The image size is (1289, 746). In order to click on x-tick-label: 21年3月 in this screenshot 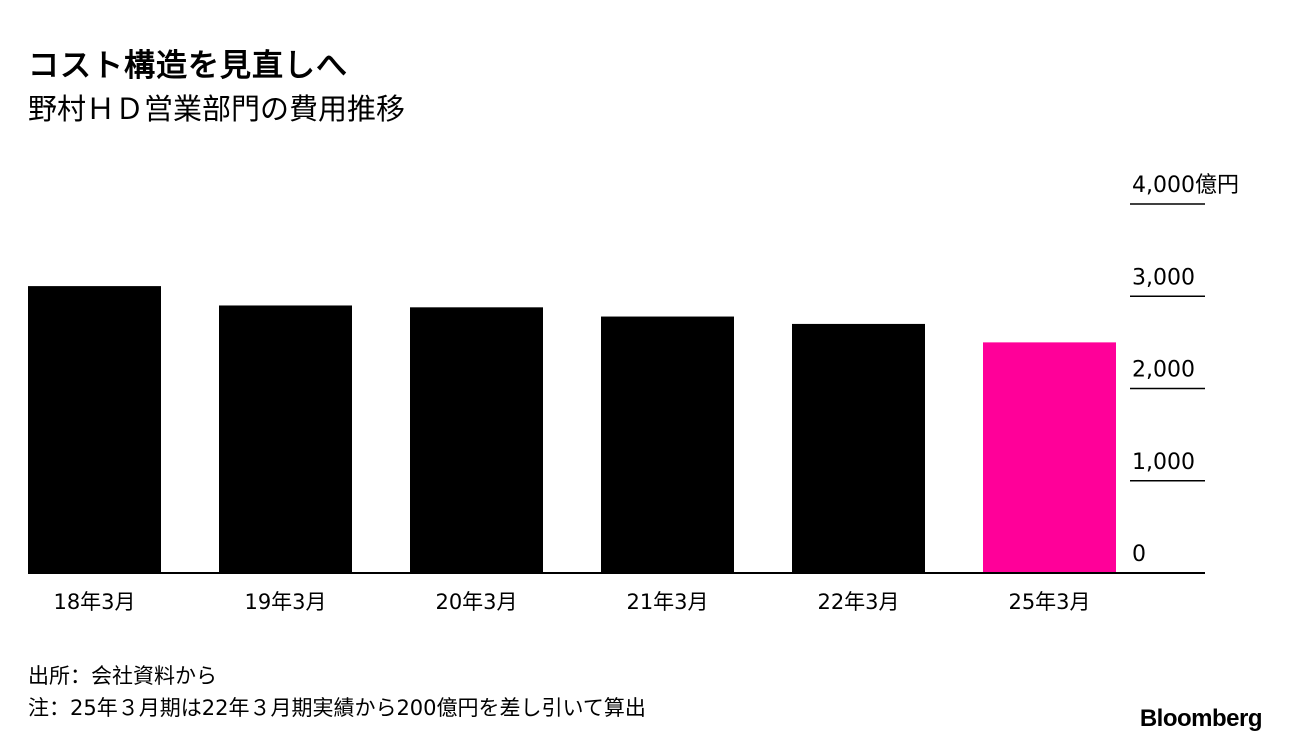, I will do `click(667, 602)`.